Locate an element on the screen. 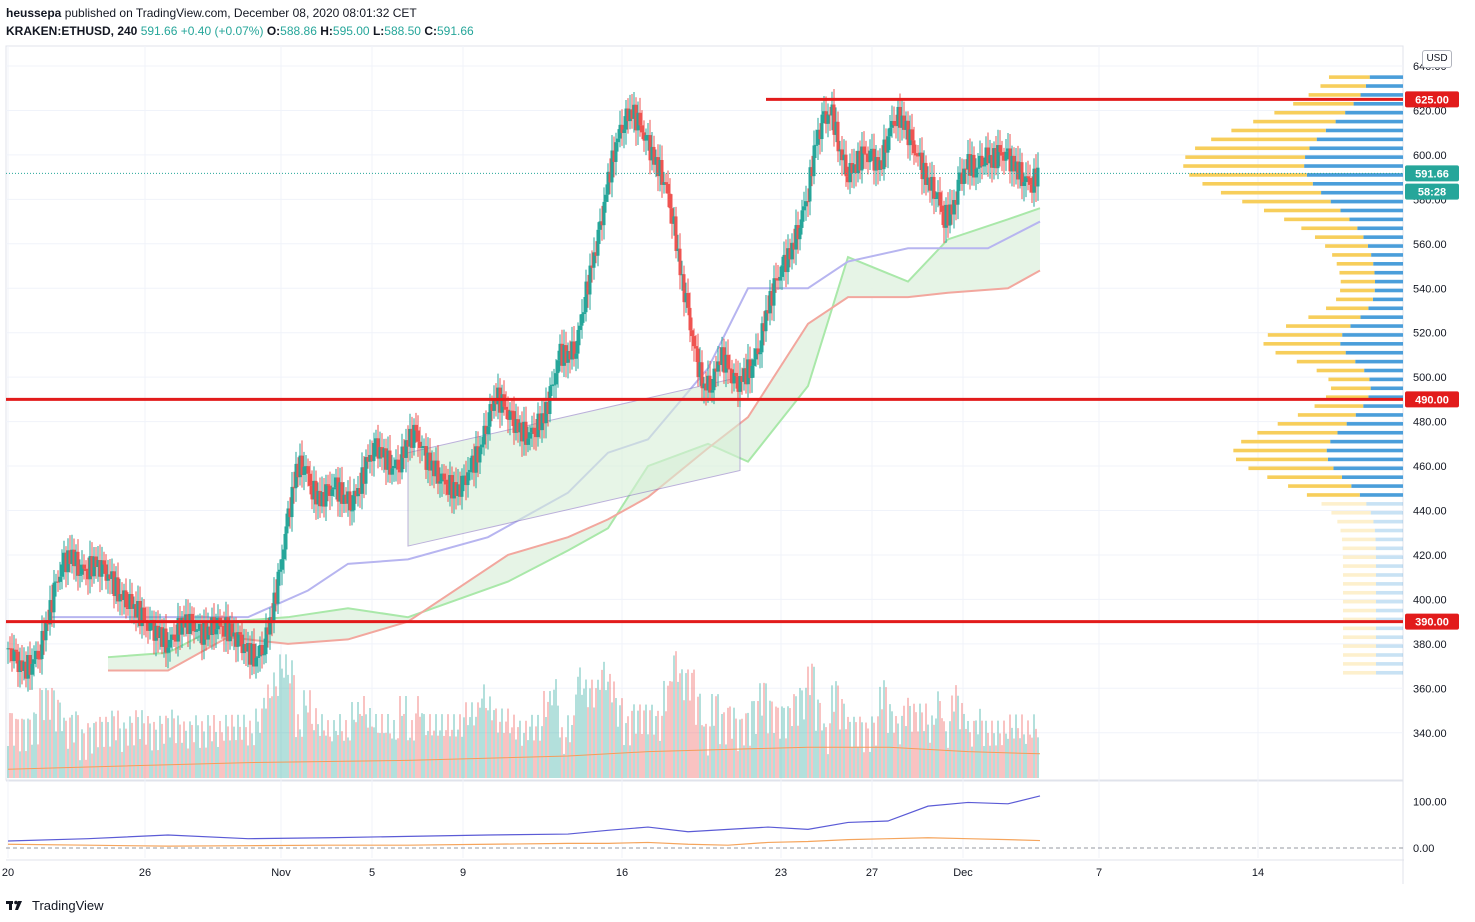  symbol-name: KRAKEN:ETHUSD, 240 is located at coordinates (72, 31).